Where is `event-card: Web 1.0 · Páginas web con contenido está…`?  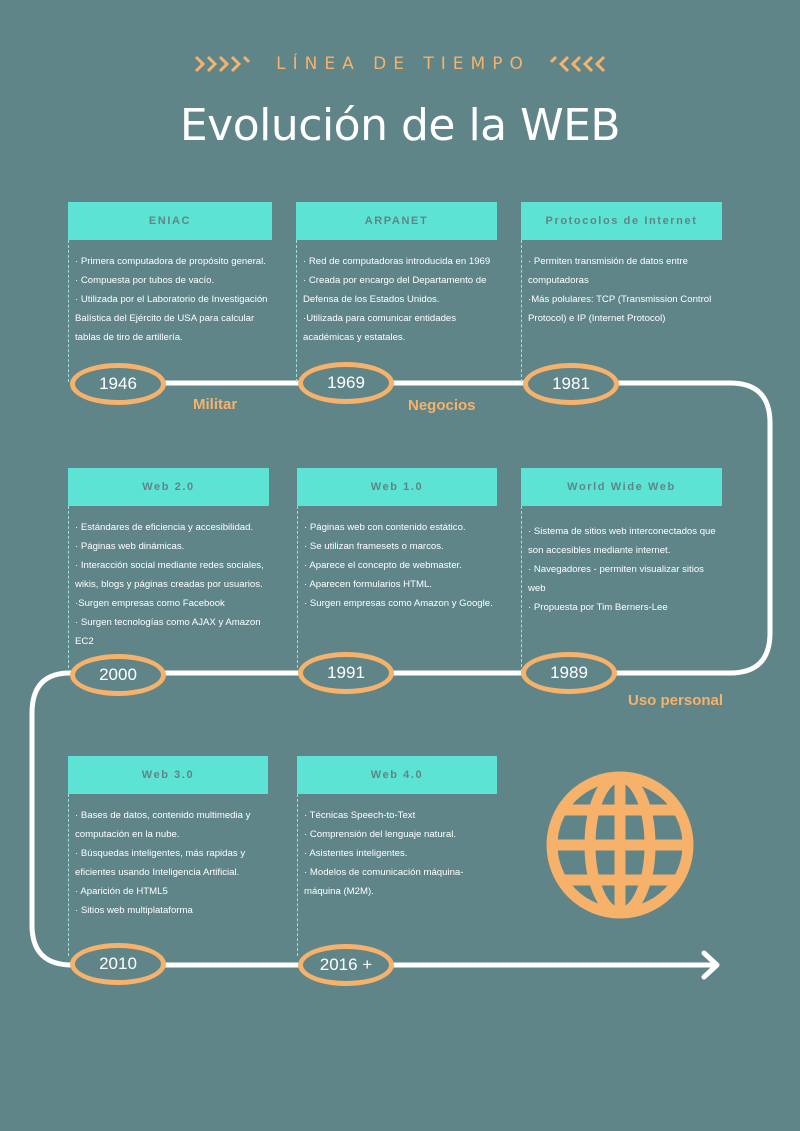
event-card: Web 1.0 · Páginas web con contenido está… is located at coordinates (397, 568).